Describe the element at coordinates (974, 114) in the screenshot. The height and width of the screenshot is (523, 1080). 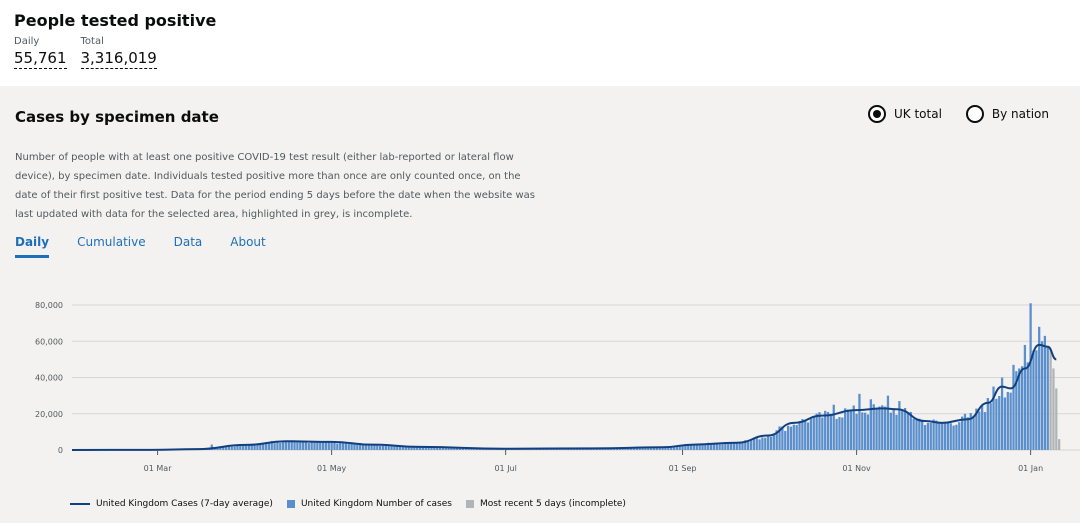
I see `radio-unselected-icon` at that location.